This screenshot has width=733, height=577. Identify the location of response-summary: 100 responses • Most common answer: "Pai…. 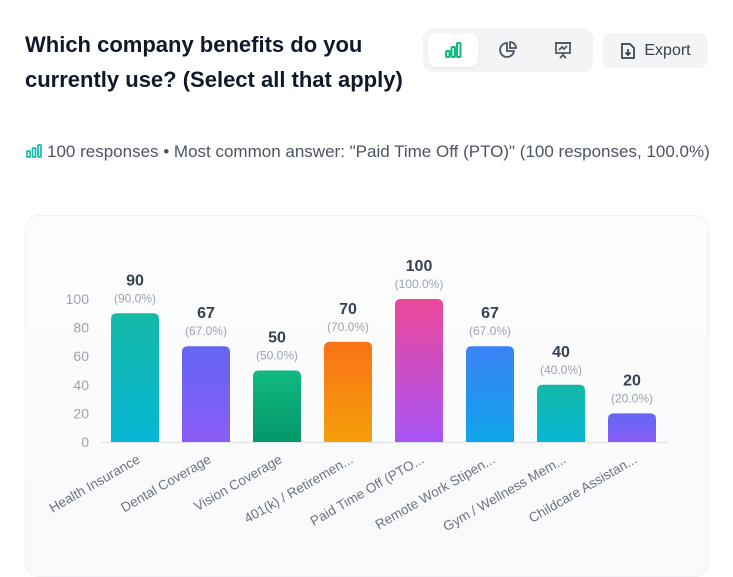
(370, 151).